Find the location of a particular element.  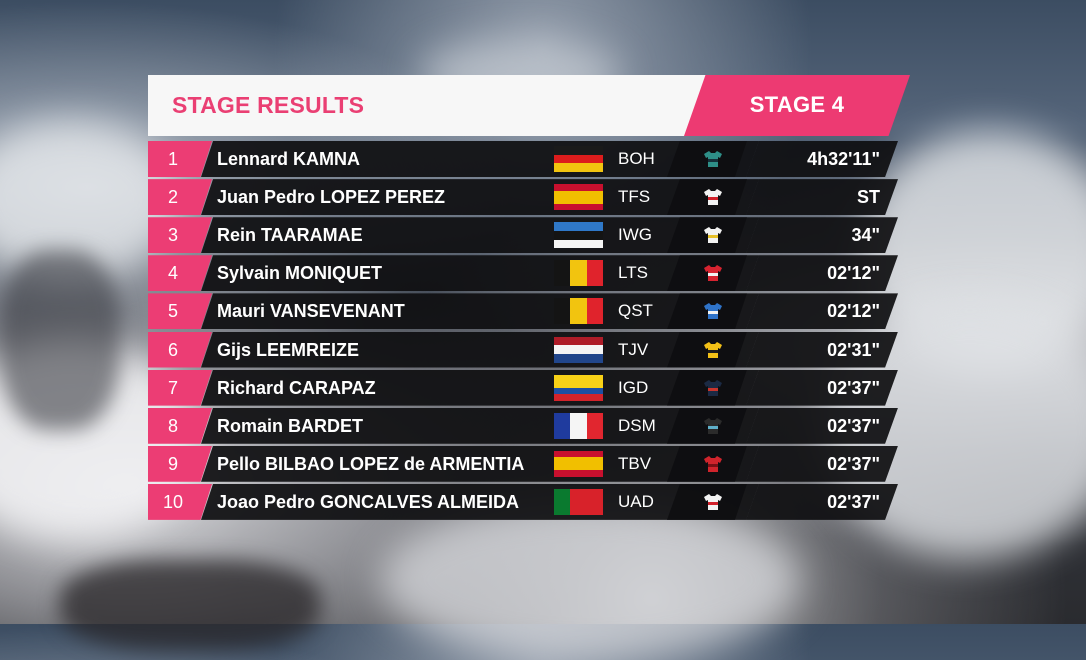

position-number: 10 is located at coordinates (173, 501).